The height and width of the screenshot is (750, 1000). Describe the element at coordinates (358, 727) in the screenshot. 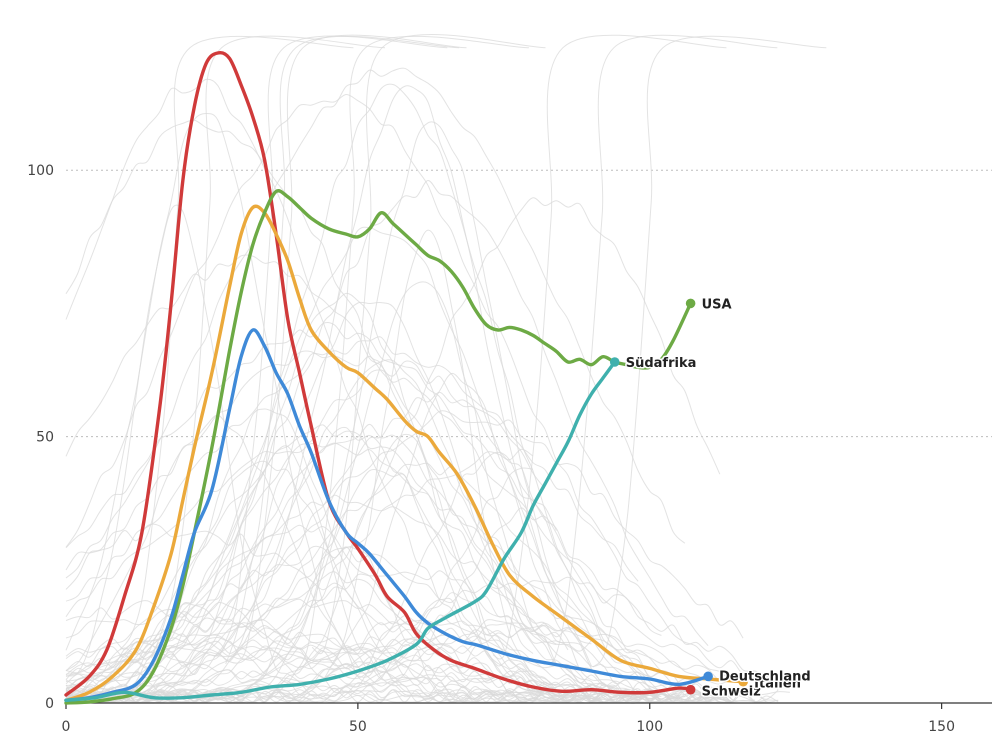

I see `x-tick-label: 50` at that location.